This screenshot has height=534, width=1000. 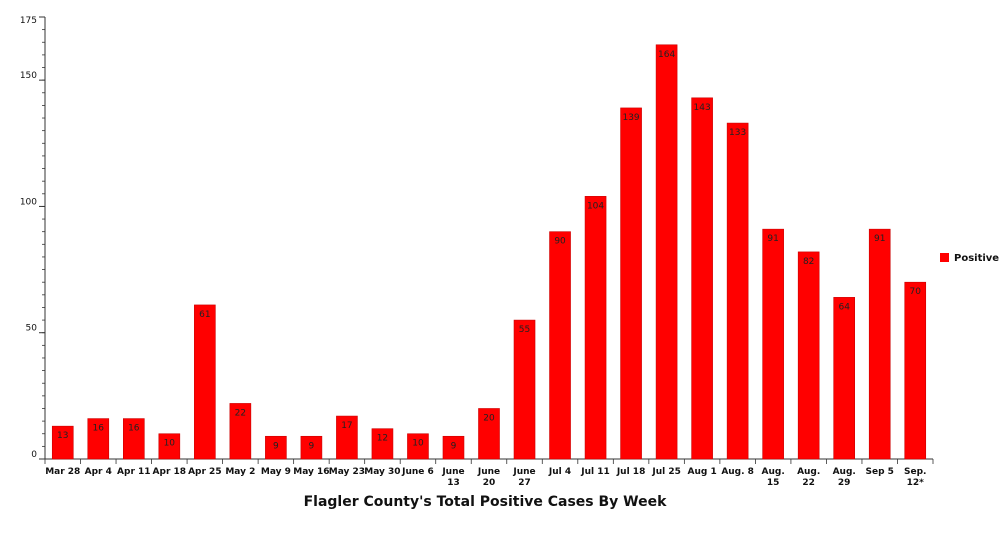 What do you see at coordinates (204, 315) in the screenshot?
I see `bar-value-label: 61` at bounding box center [204, 315].